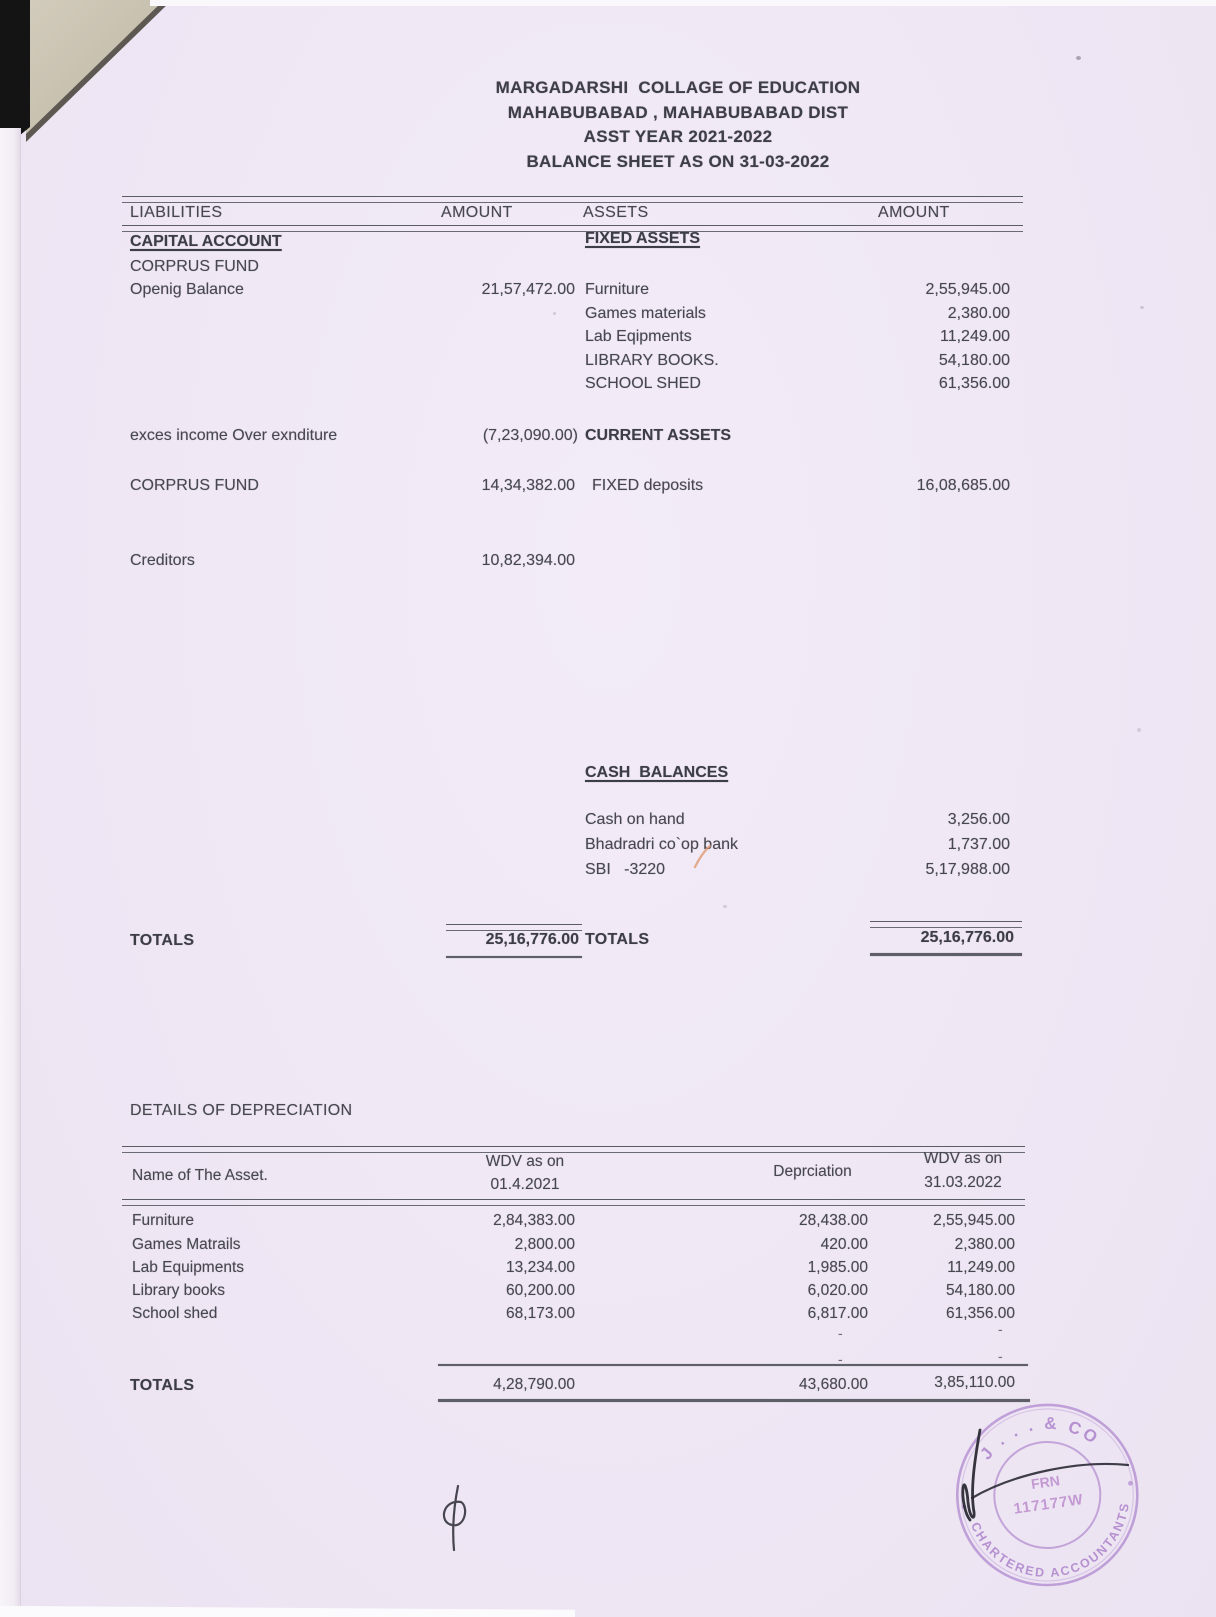 The image size is (1216, 1617). Describe the element at coordinates (837, 1313) in the screenshot. I see `dep-row-dep: 6,817.00` at that location.